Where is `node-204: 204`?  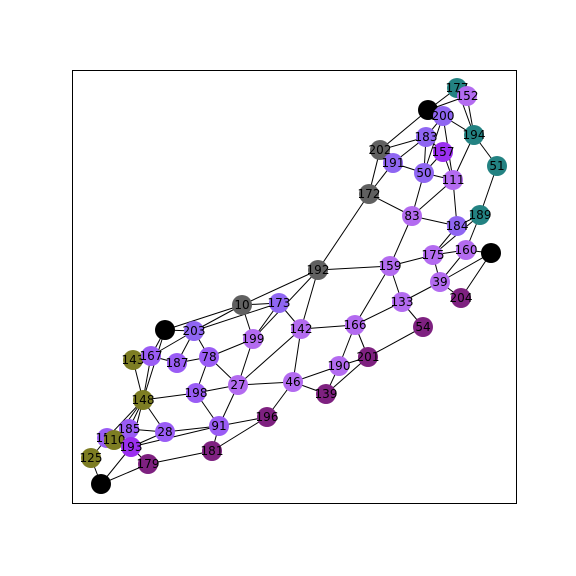
node-204: 204 is located at coordinates (461, 298).